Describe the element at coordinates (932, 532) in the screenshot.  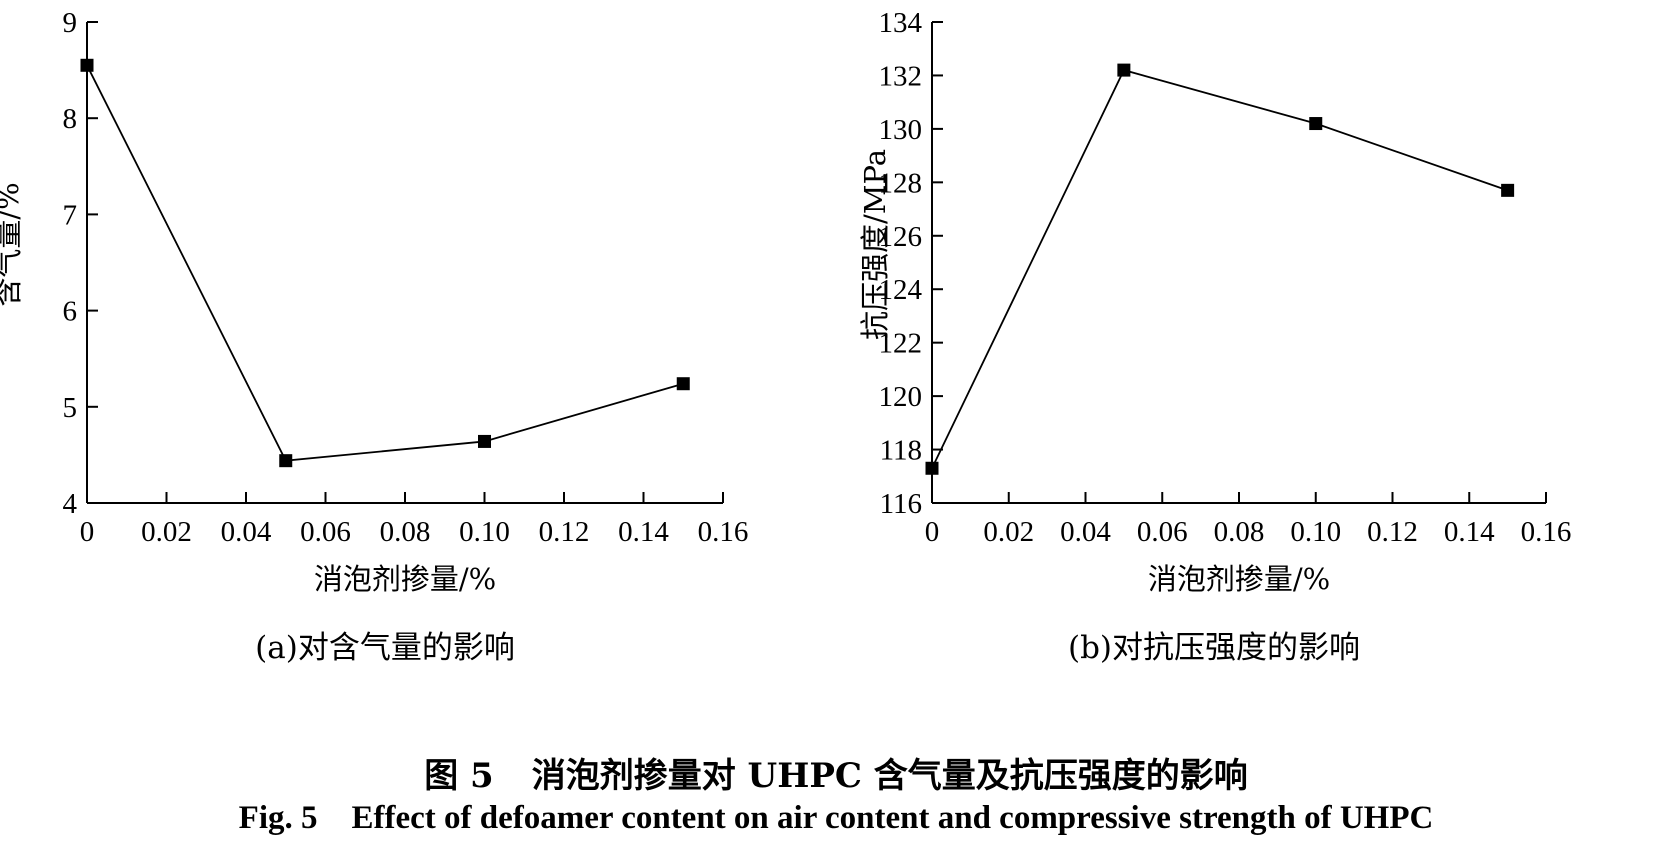
I see `chart-b-x-tick-label: 0` at that location.